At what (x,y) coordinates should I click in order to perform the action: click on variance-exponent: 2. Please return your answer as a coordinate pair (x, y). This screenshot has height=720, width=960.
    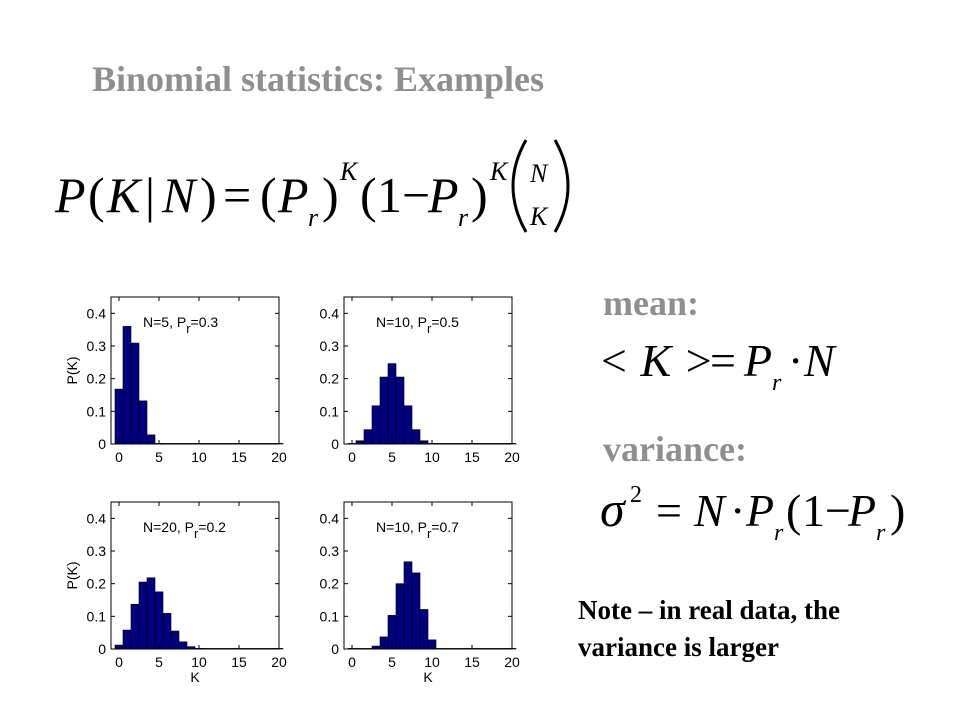
    Looking at the image, I should click on (636, 495).